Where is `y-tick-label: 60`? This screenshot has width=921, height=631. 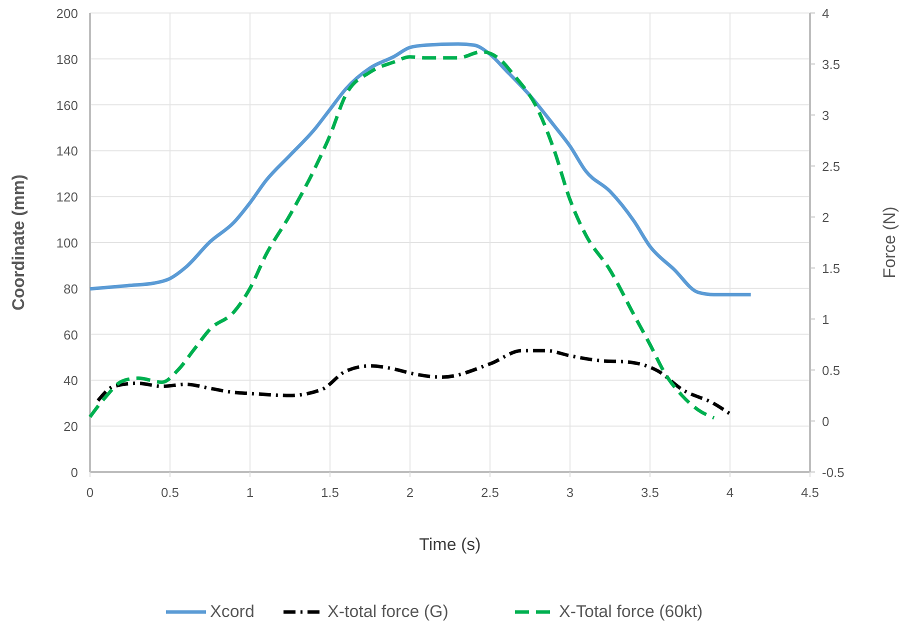 y-tick-label: 60 is located at coordinates (71, 334).